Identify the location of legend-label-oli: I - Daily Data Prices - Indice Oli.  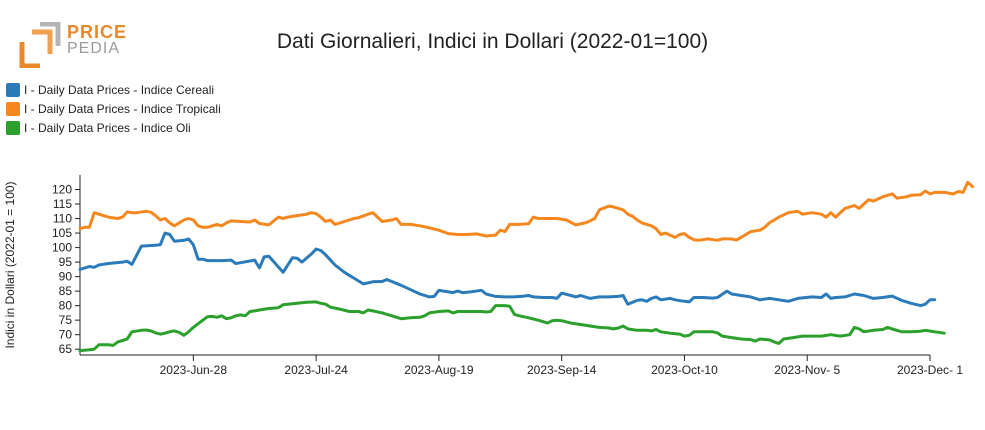
(107, 127).